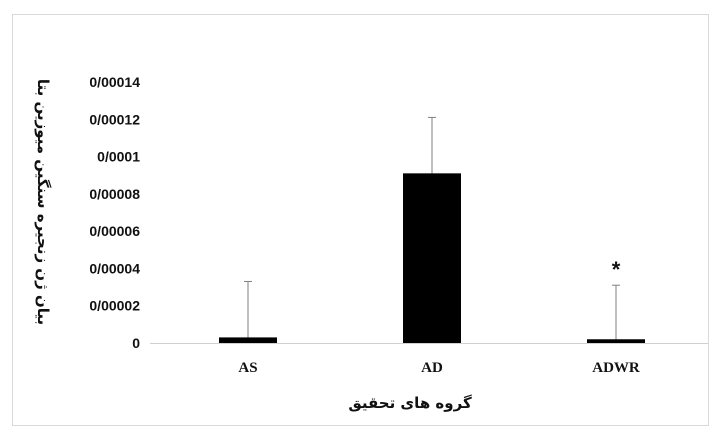  I want to click on x-axis-title: گروه های تحقیق, so click(410, 403).